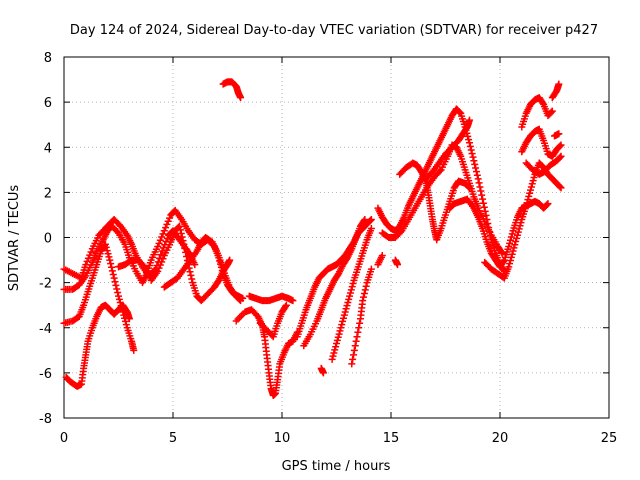 This screenshot has height=480, width=640. I want to click on series-arc-w, so click(523, 220).